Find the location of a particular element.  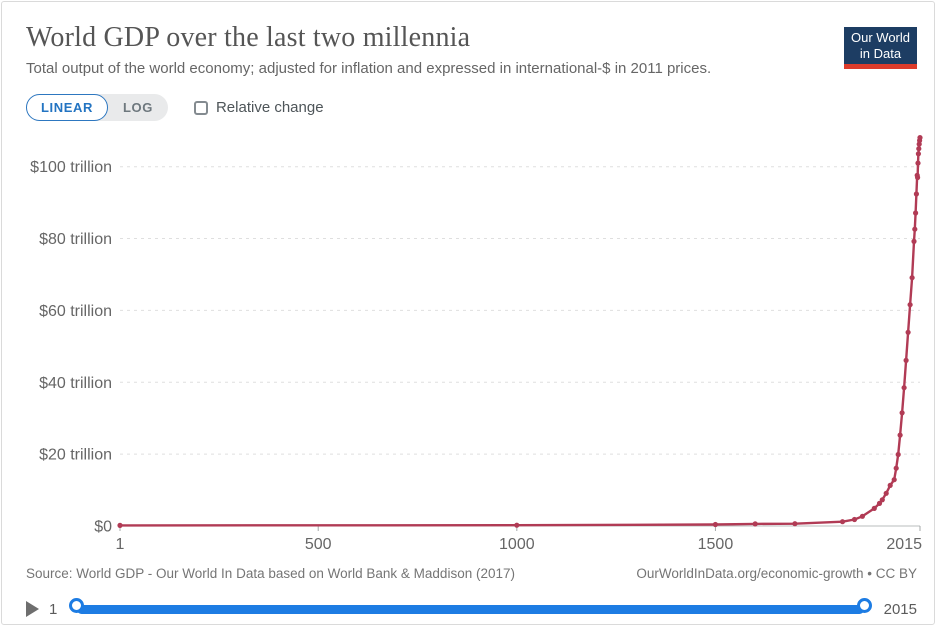

owid-logo: Our World in Data is located at coordinates (880, 48).